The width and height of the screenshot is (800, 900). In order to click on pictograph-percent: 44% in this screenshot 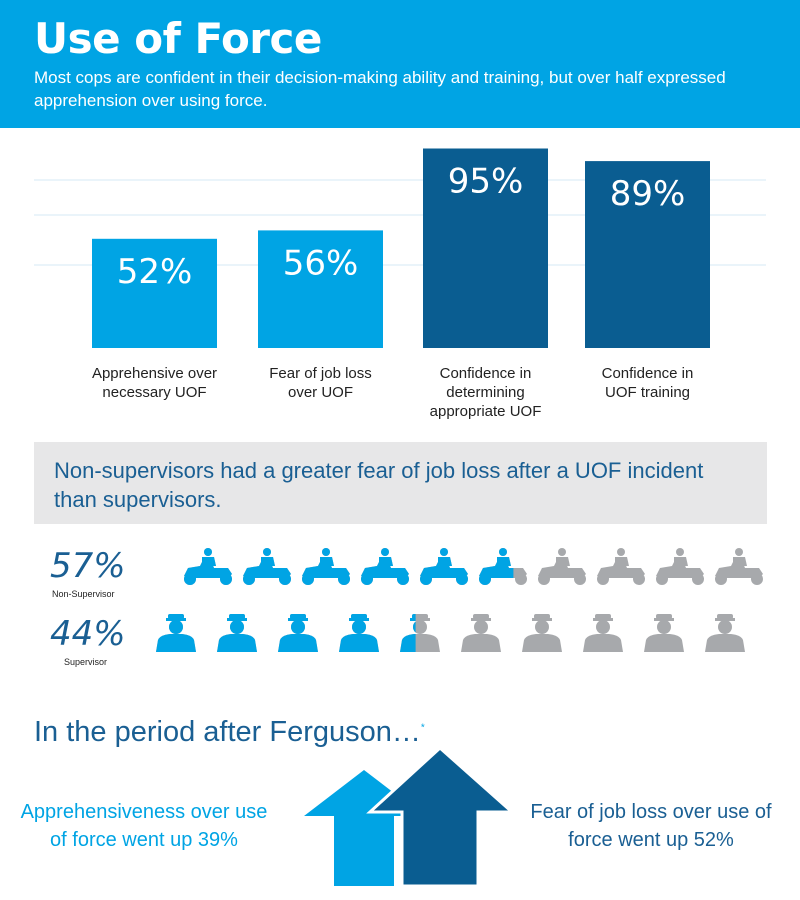, I will do `click(88, 634)`.